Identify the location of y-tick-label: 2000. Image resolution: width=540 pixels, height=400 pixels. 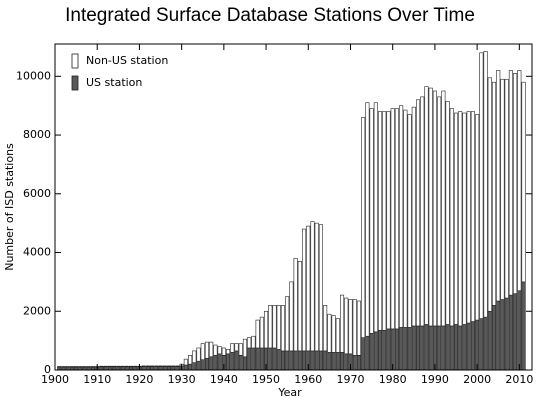
(37, 310).